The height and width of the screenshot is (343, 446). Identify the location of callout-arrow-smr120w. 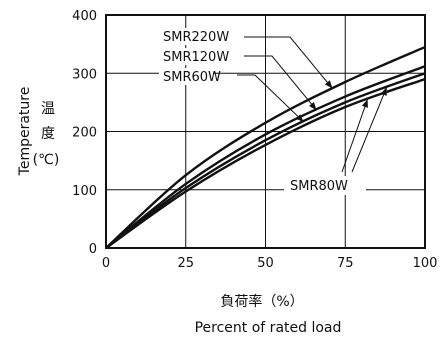
(312, 106).